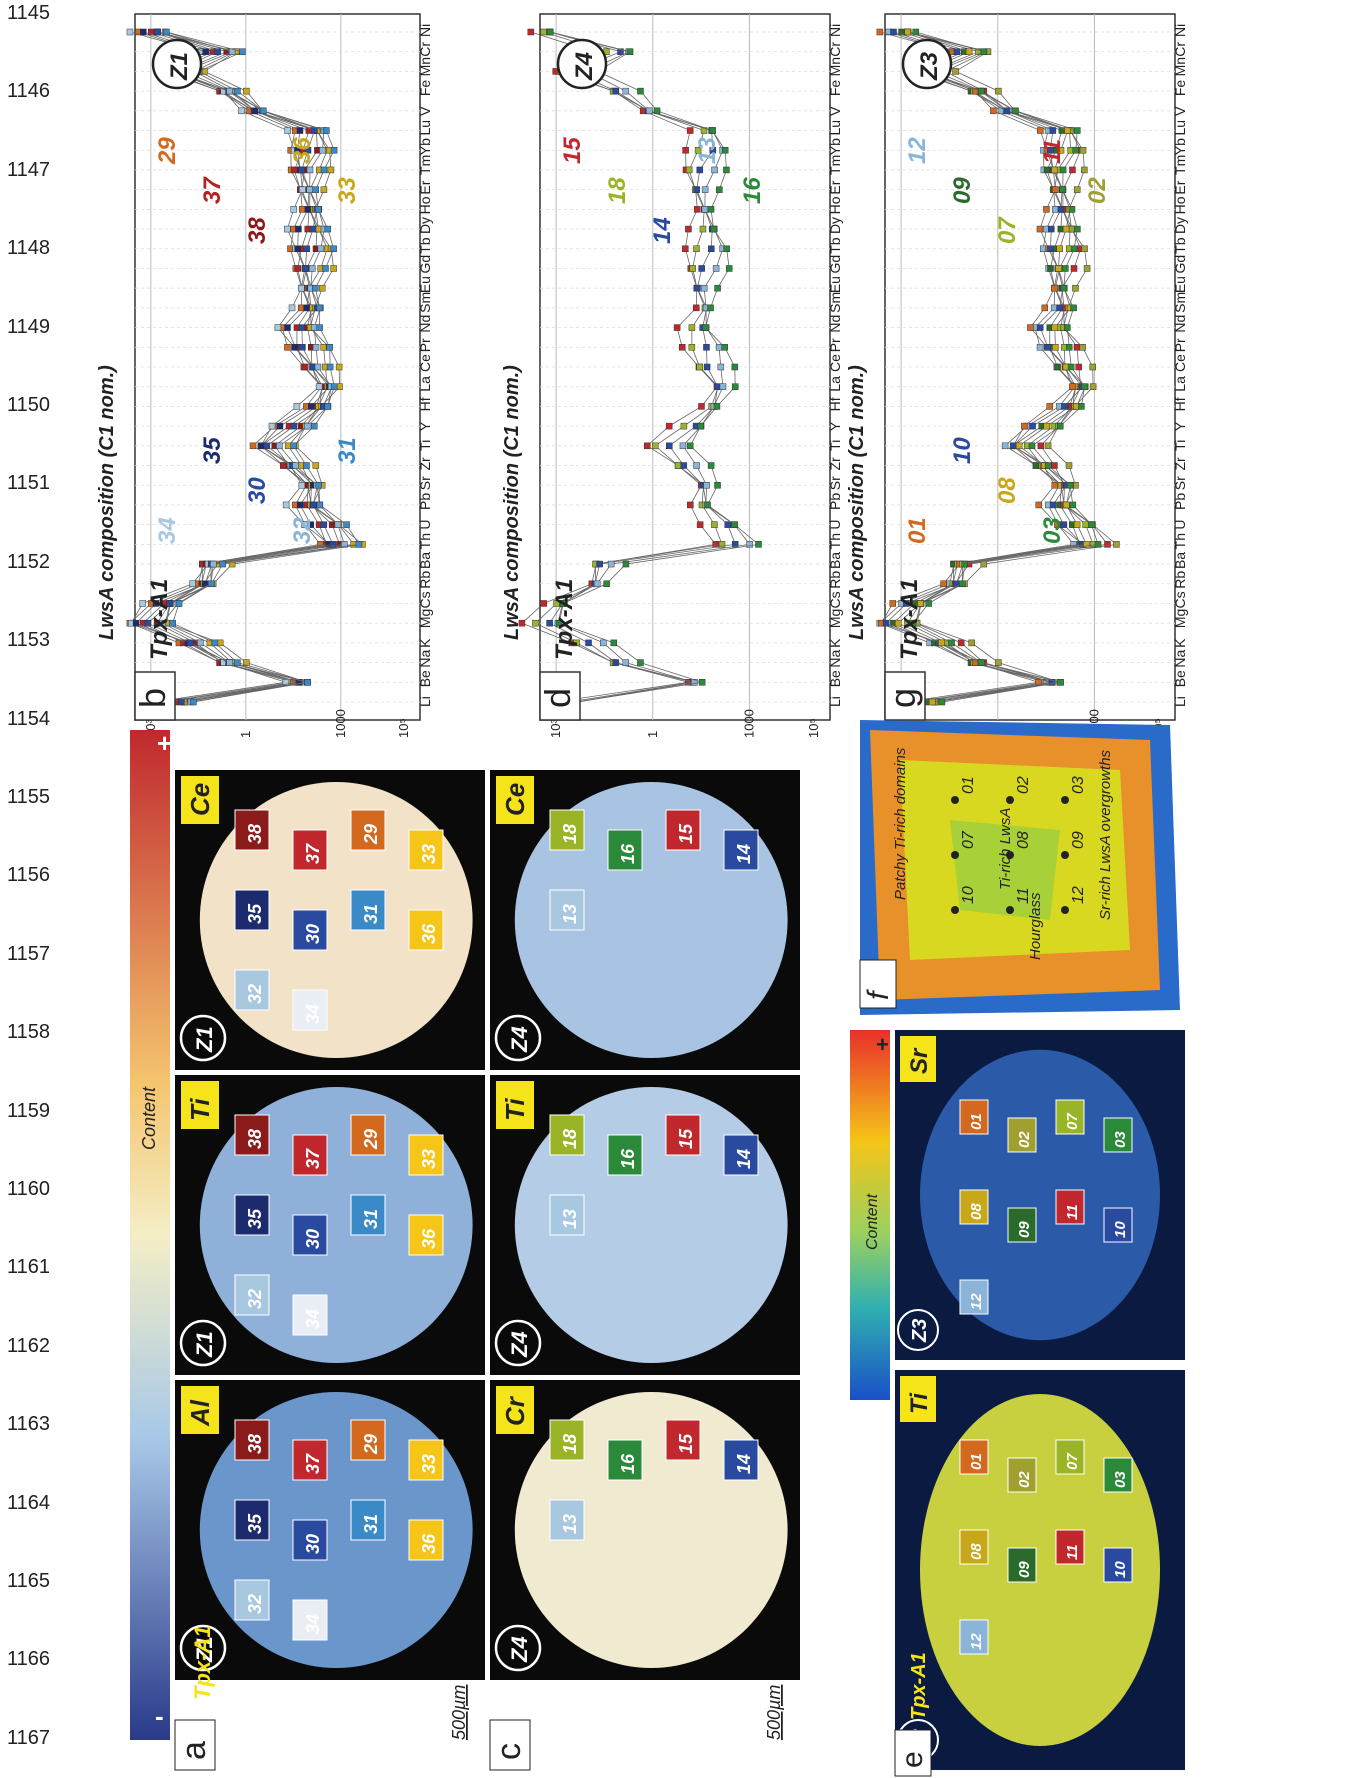  I want to click on panel-letter: f, so click(878, 994).